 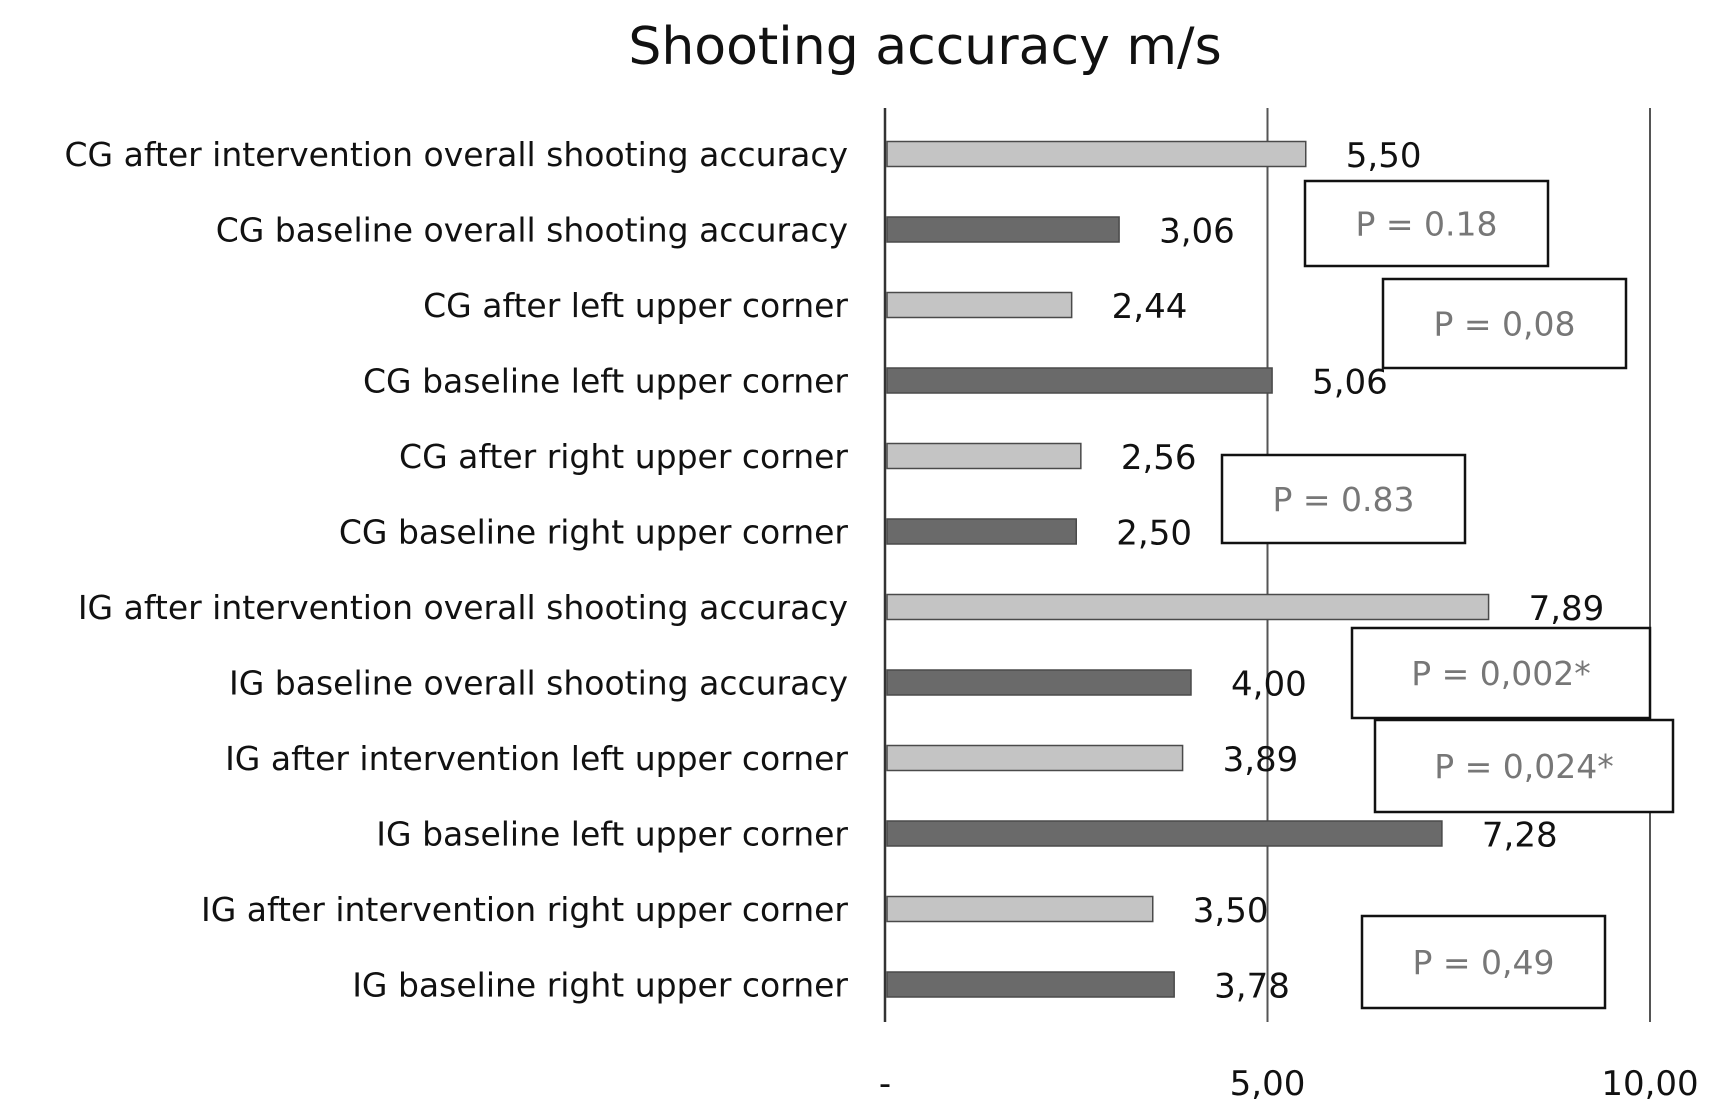 What do you see at coordinates (924, 47) in the screenshot?
I see `chart-title: Shooting accuracy m/s` at bounding box center [924, 47].